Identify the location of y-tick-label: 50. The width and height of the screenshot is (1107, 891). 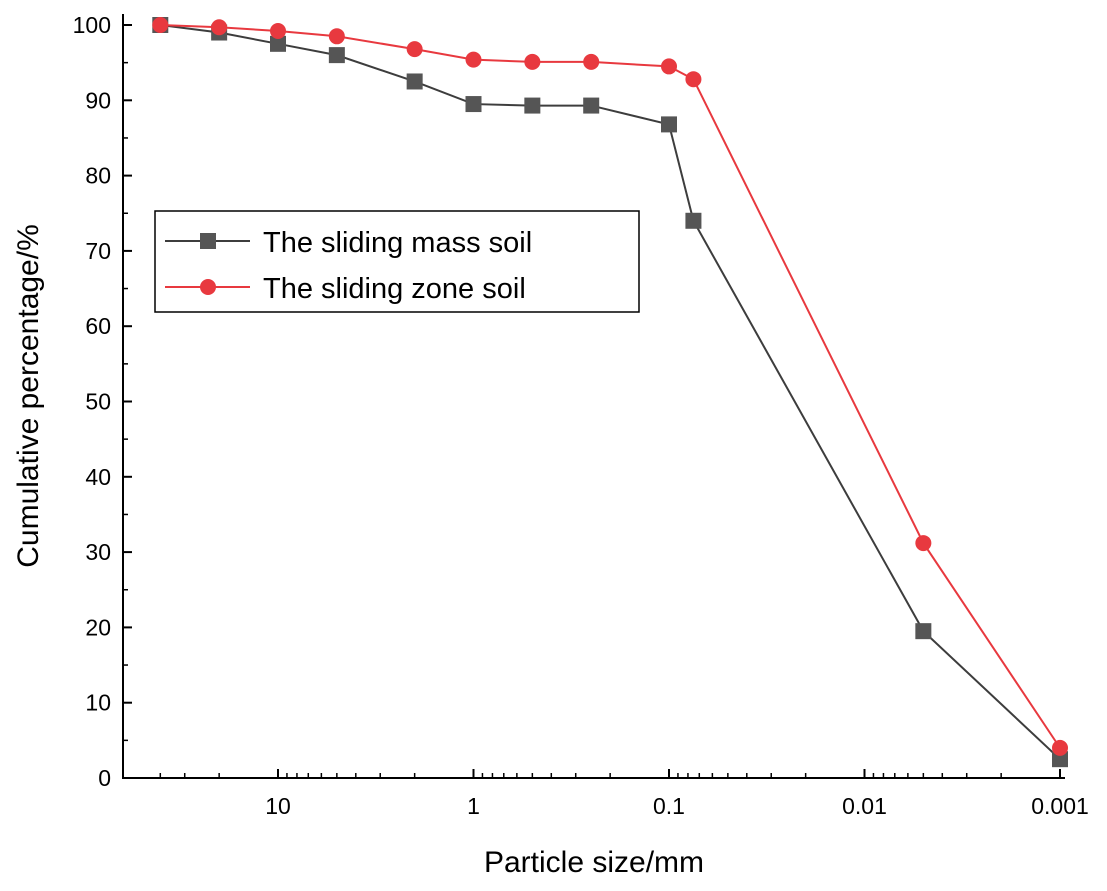
(98, 402).